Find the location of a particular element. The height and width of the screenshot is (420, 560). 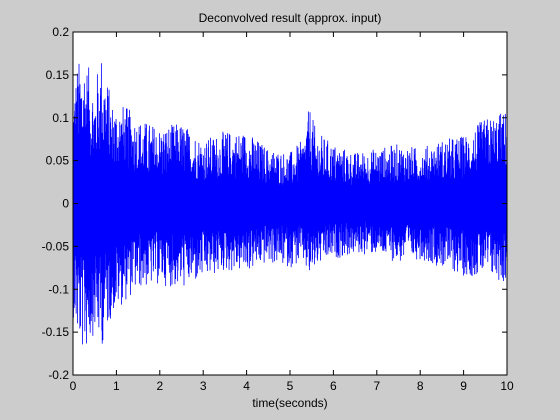

x-tick-label: 9 is located at coordinates (463, 386).